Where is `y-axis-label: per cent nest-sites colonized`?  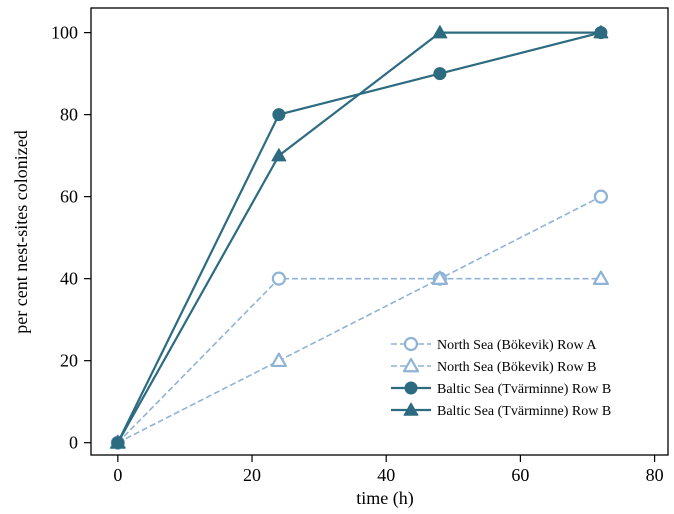 y-axis-label: per cent nest-sites colonized is located at coordinates (21, 231).